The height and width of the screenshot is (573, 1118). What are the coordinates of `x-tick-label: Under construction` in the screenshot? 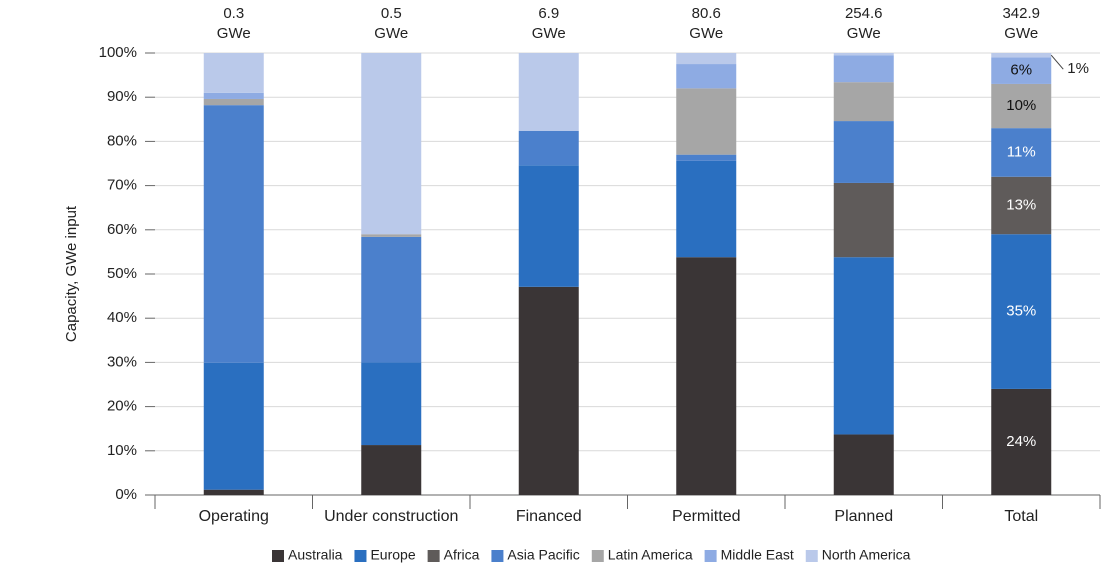 It's located at (391, 516).